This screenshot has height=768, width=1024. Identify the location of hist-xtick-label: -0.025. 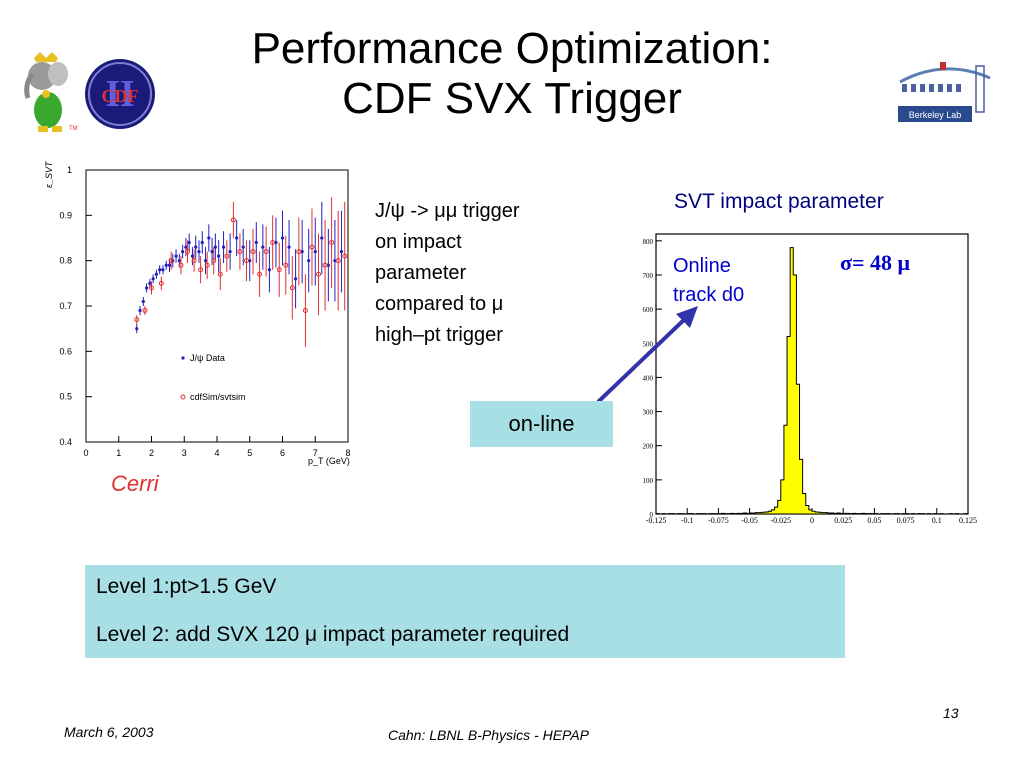
(780, 520).